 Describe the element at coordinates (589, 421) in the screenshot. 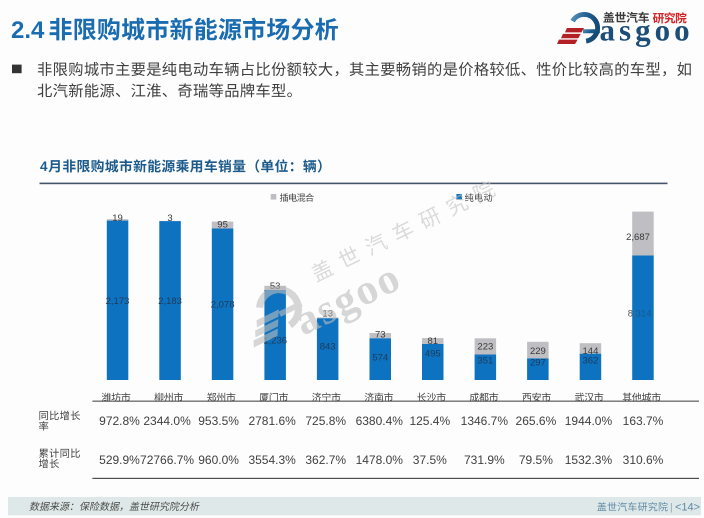

I see `svg-text: 1944.0%` at that location.